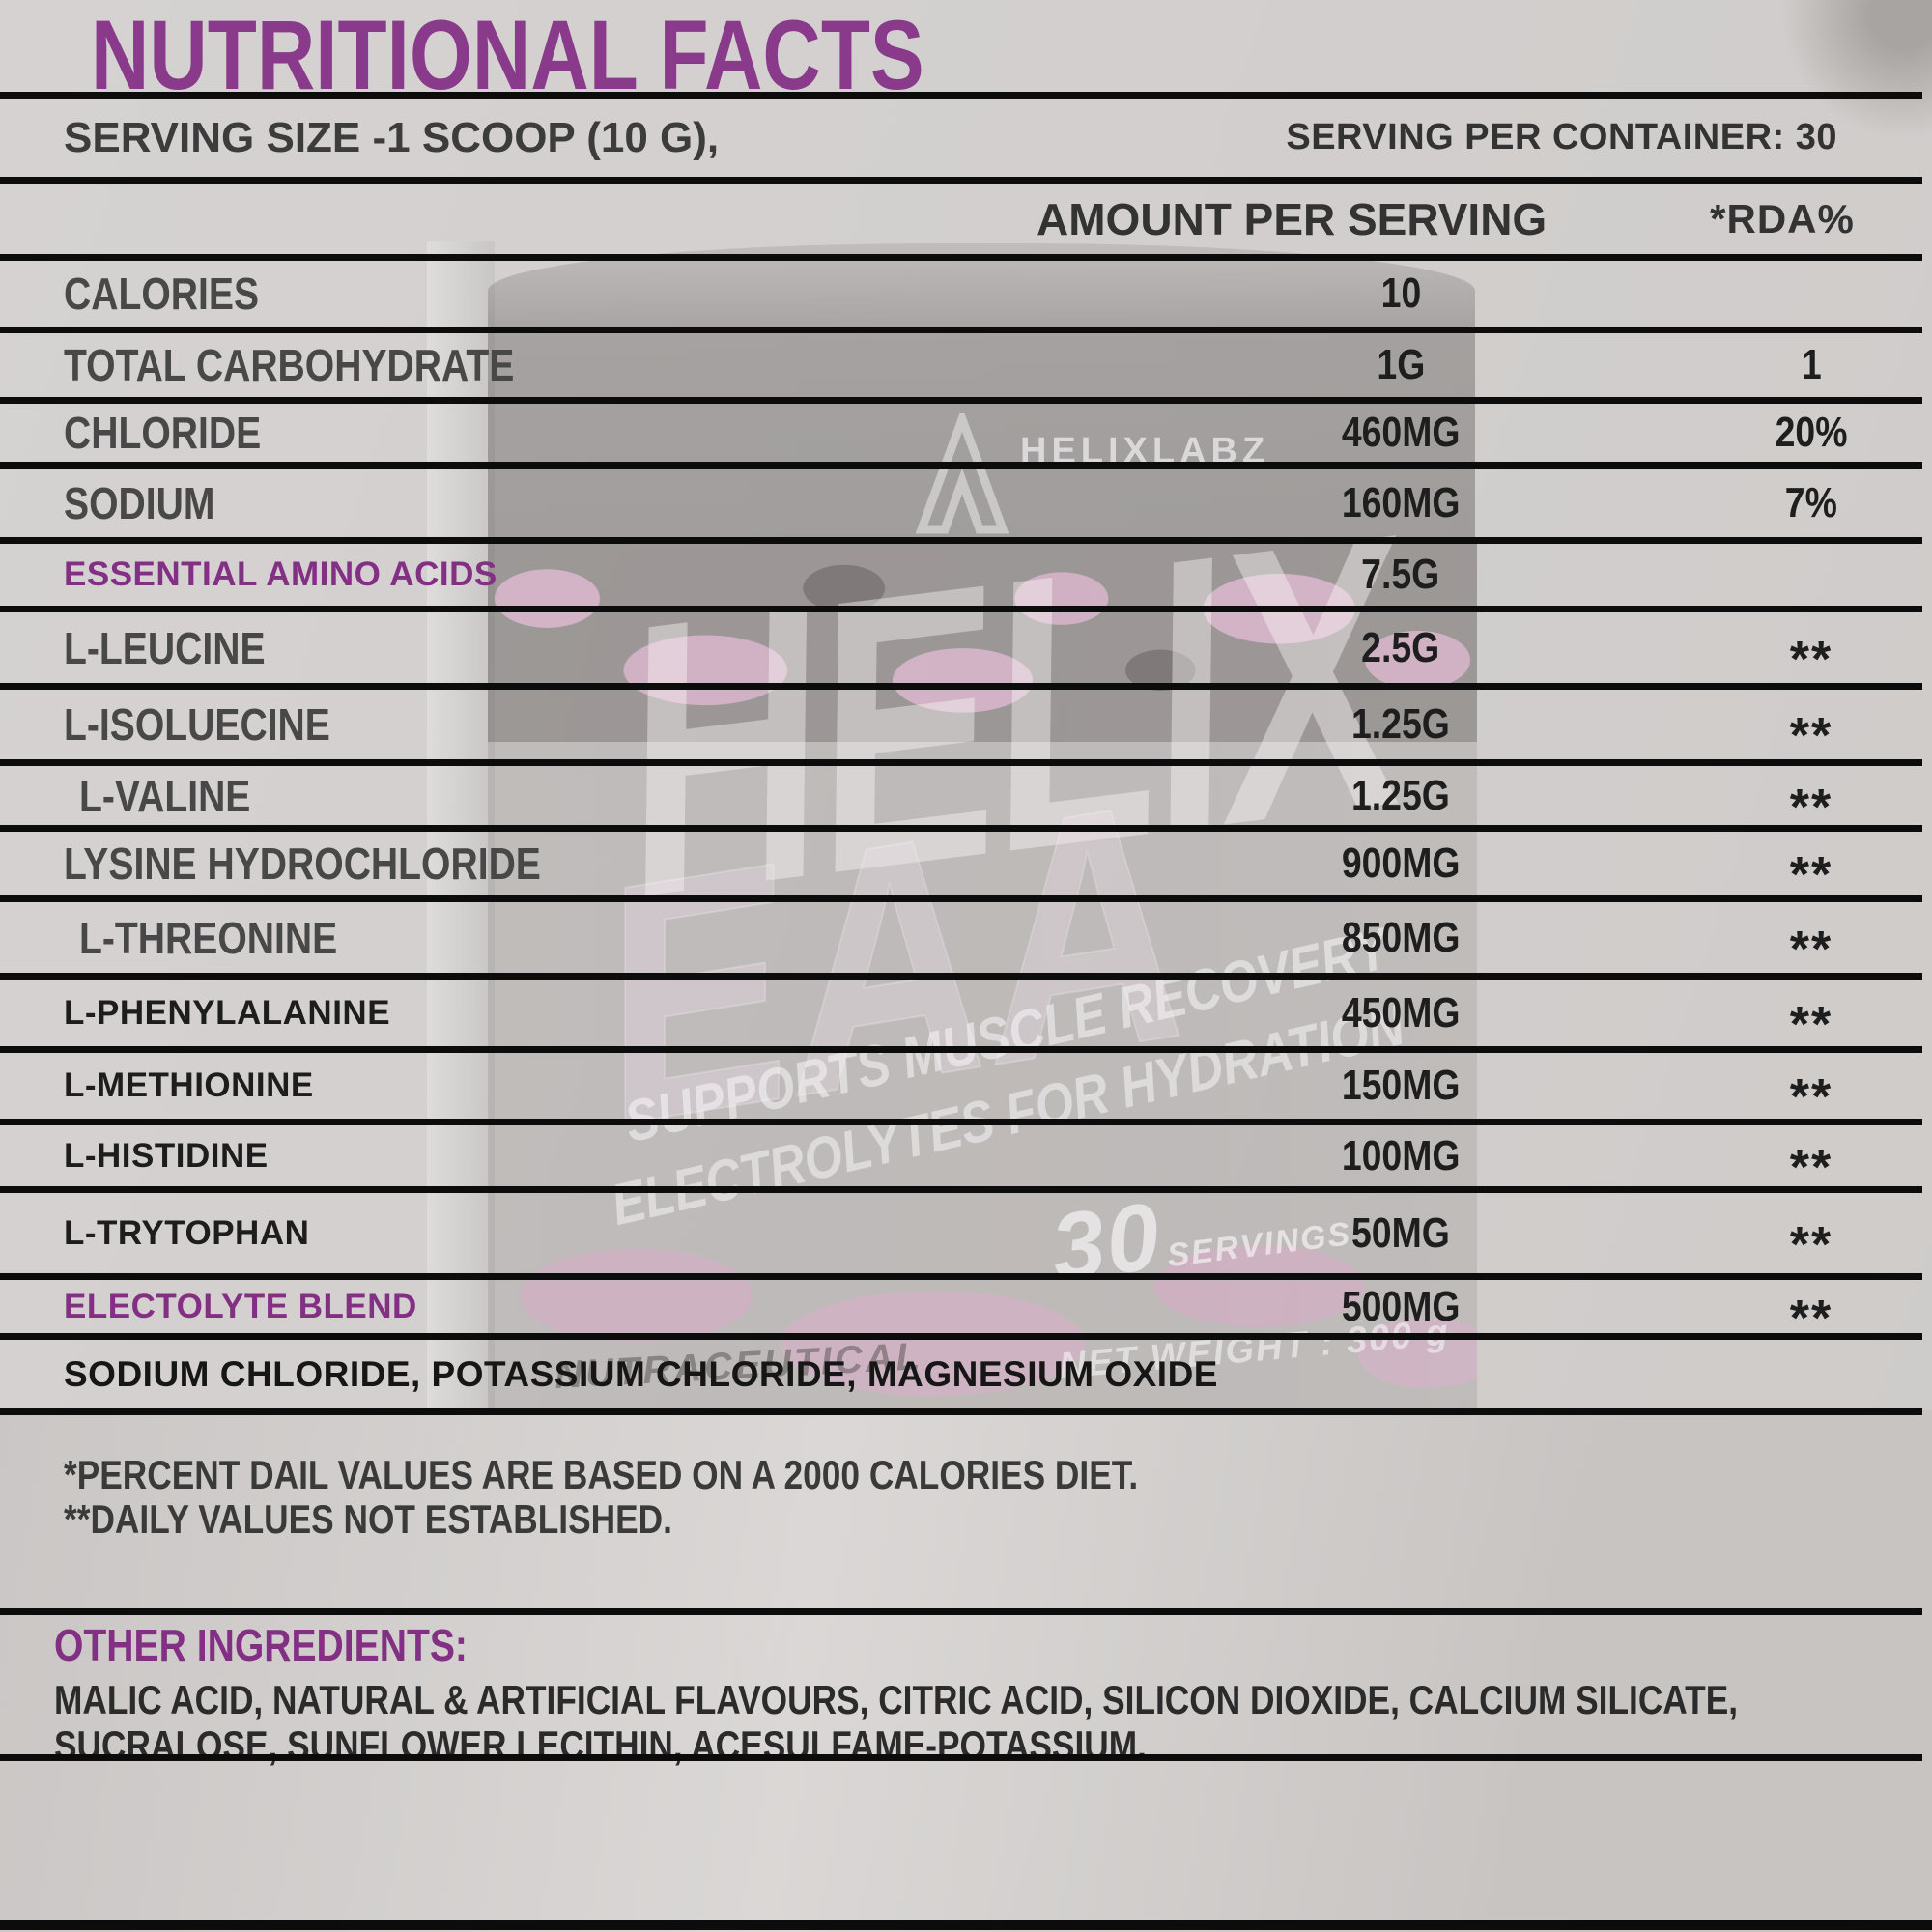 The image size is (1932, 1932). Describe the element at coordinates (1782, 218) in the screenshot. I see `rda-column-header: *RDA%` at that location.